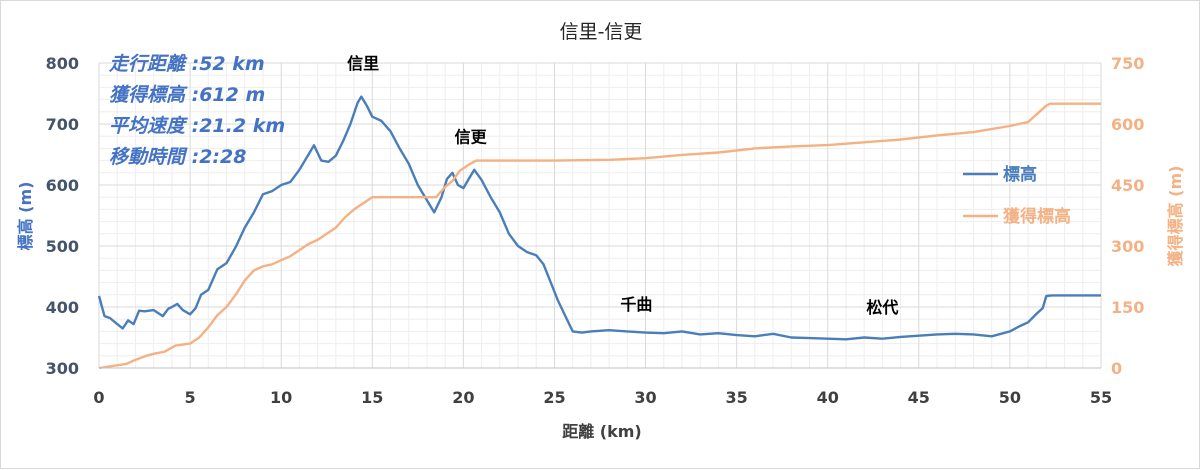 This screenshot has width=1200, height=470. Describe the element at coordinates (372, 397) in the screenshot. I see `x-tick-label: 15` at that location.